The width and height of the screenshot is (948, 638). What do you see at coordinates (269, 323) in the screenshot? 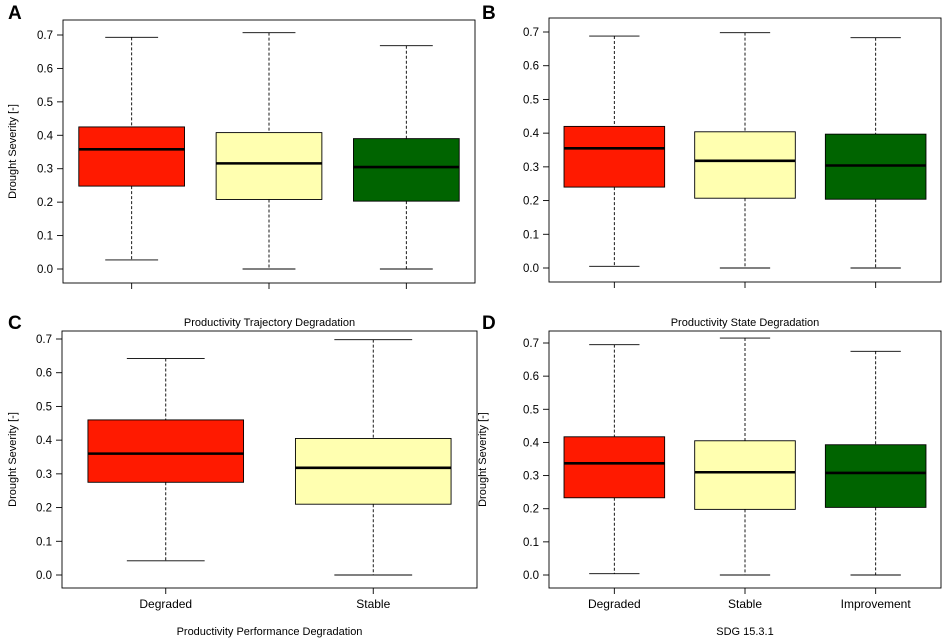
I see `plot-title: Productivity Trajectory Degradation` at bounding box center [269, 323].